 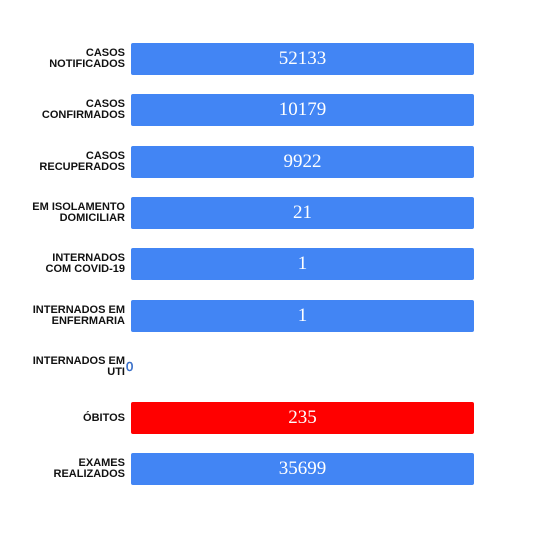 I want to click on value-label: 52133, so click(x=302, y=58).